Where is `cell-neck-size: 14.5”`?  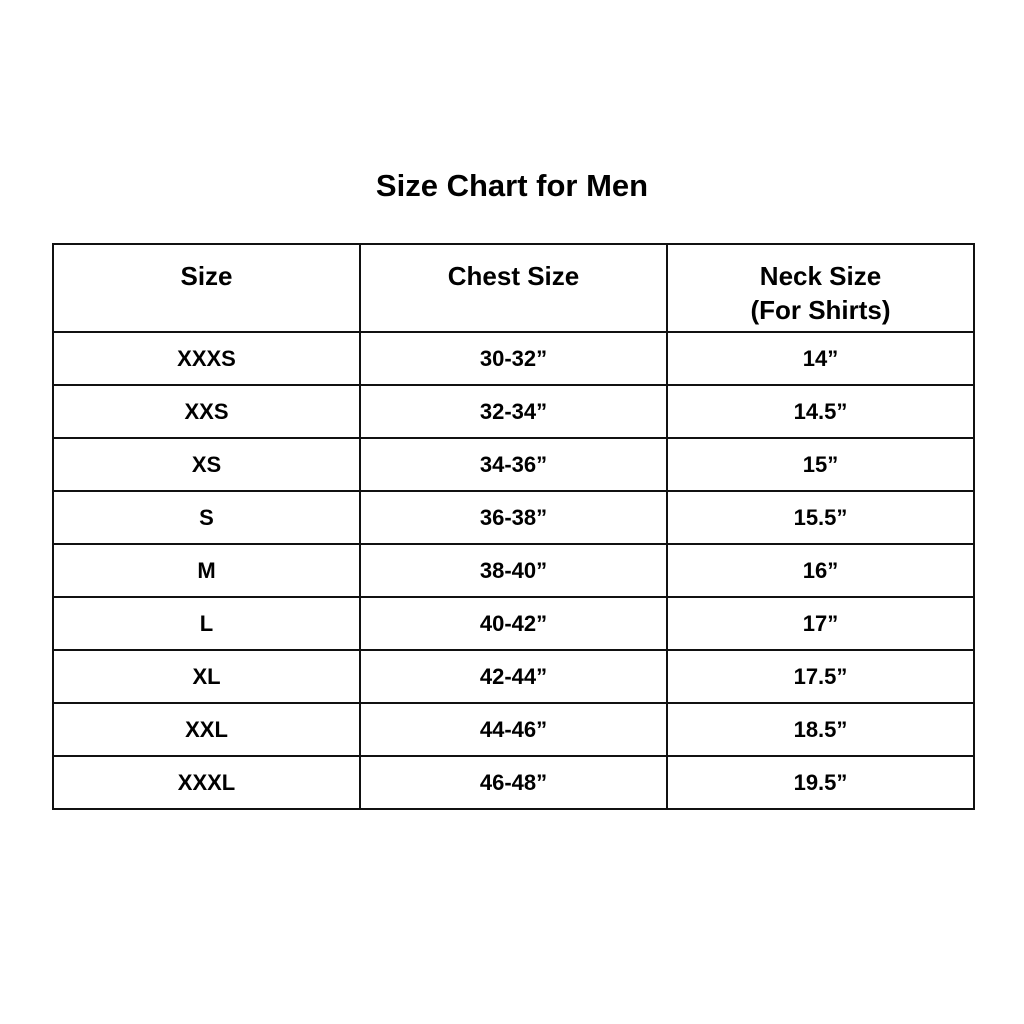
cell-neck-size: 14.5” is located at coordinates (820, 411).